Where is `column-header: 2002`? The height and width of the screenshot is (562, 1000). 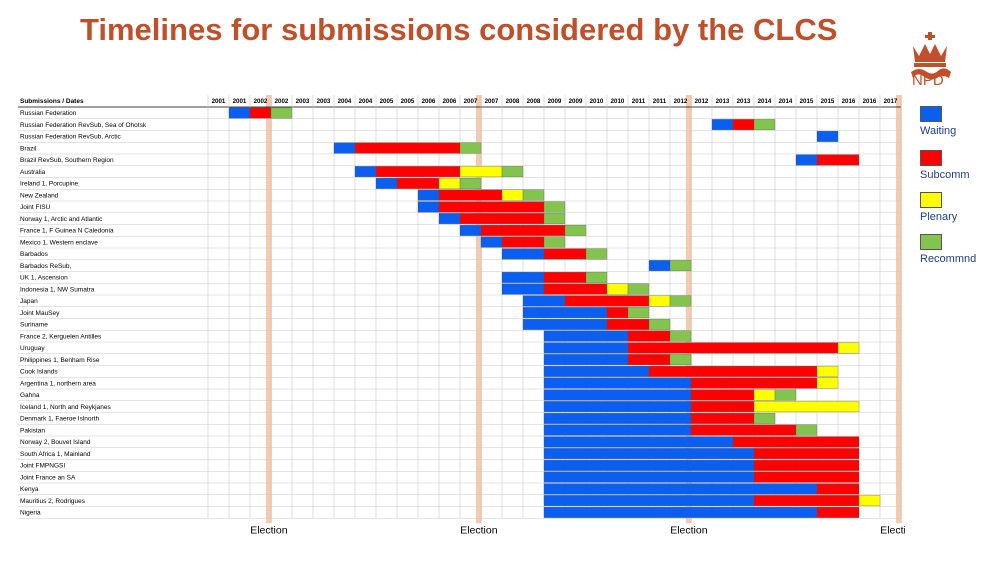 column-header: 2002 is located at coordinates (282, 101).